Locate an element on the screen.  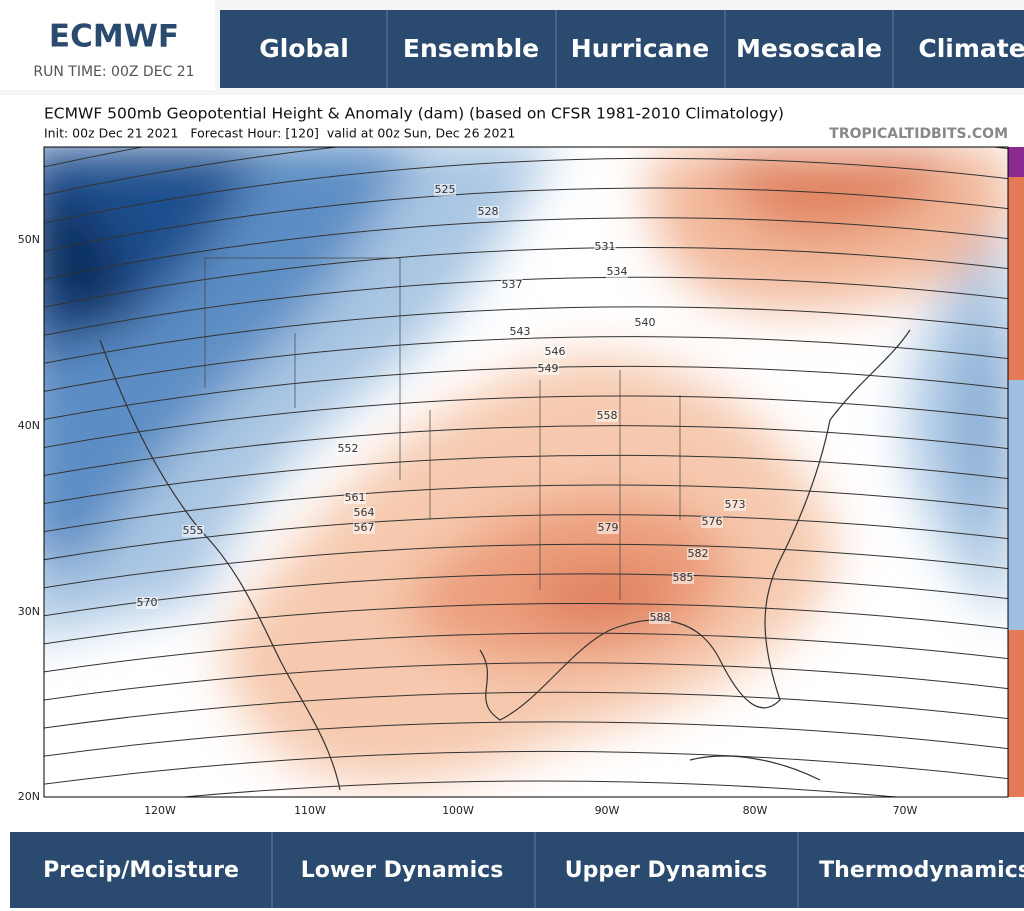
source: TROPICALTIDBITS.COM is located at coordinates (918, 134).